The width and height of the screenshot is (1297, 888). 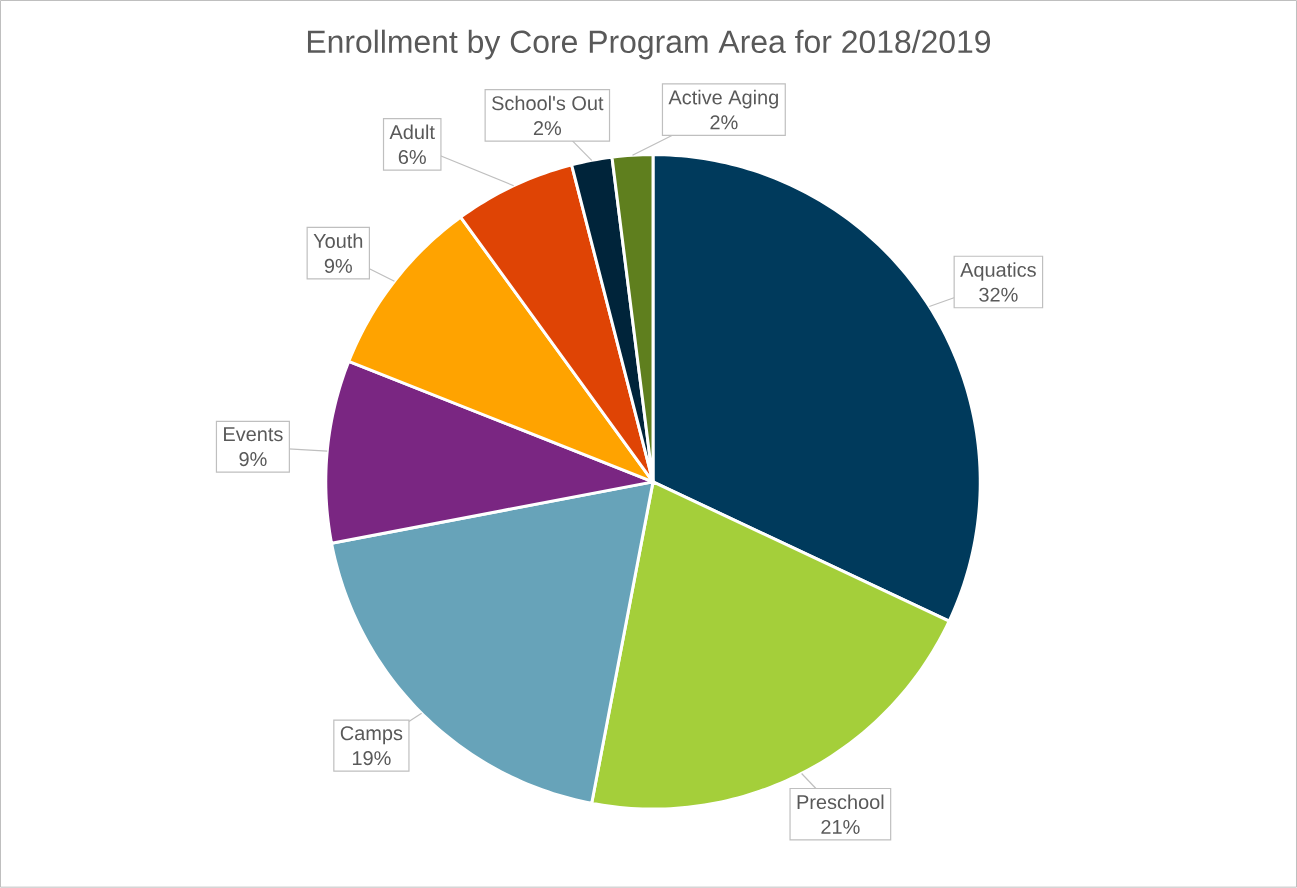 What do you see at coordinates (840, 827) in the screenshot?
I see `data-label: 21%` at bounding box center [840, 827].